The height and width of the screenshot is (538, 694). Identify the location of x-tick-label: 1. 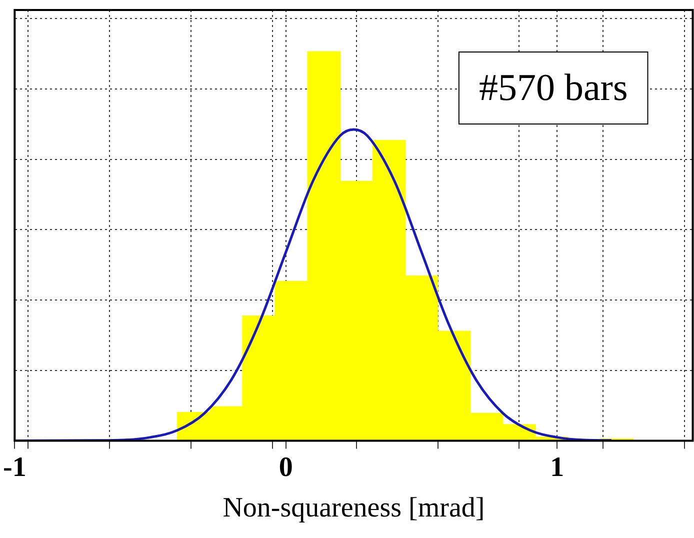
(557, 467).